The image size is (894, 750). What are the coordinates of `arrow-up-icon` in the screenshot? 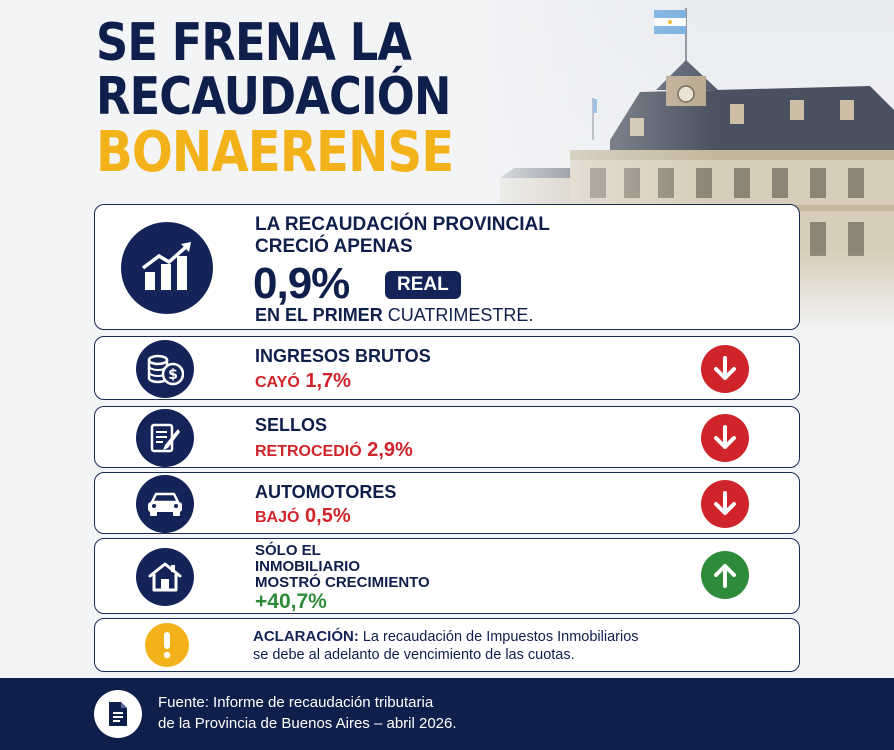 It's located at (725, 575).